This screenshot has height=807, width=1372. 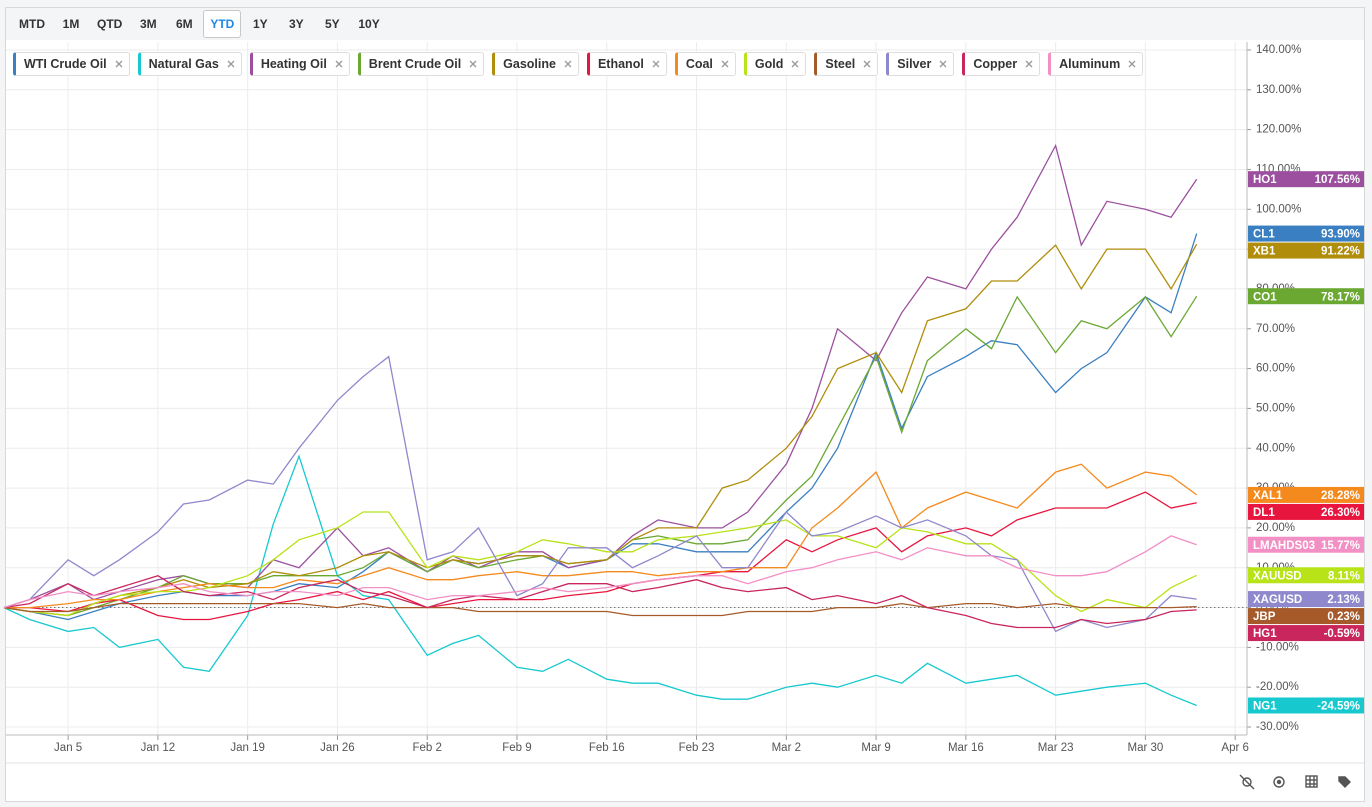 What do you see at coordinates (1278, 50) in the screenshot?
I see `y-tick-label: 140.00%` at bounding box center [1278, 50].